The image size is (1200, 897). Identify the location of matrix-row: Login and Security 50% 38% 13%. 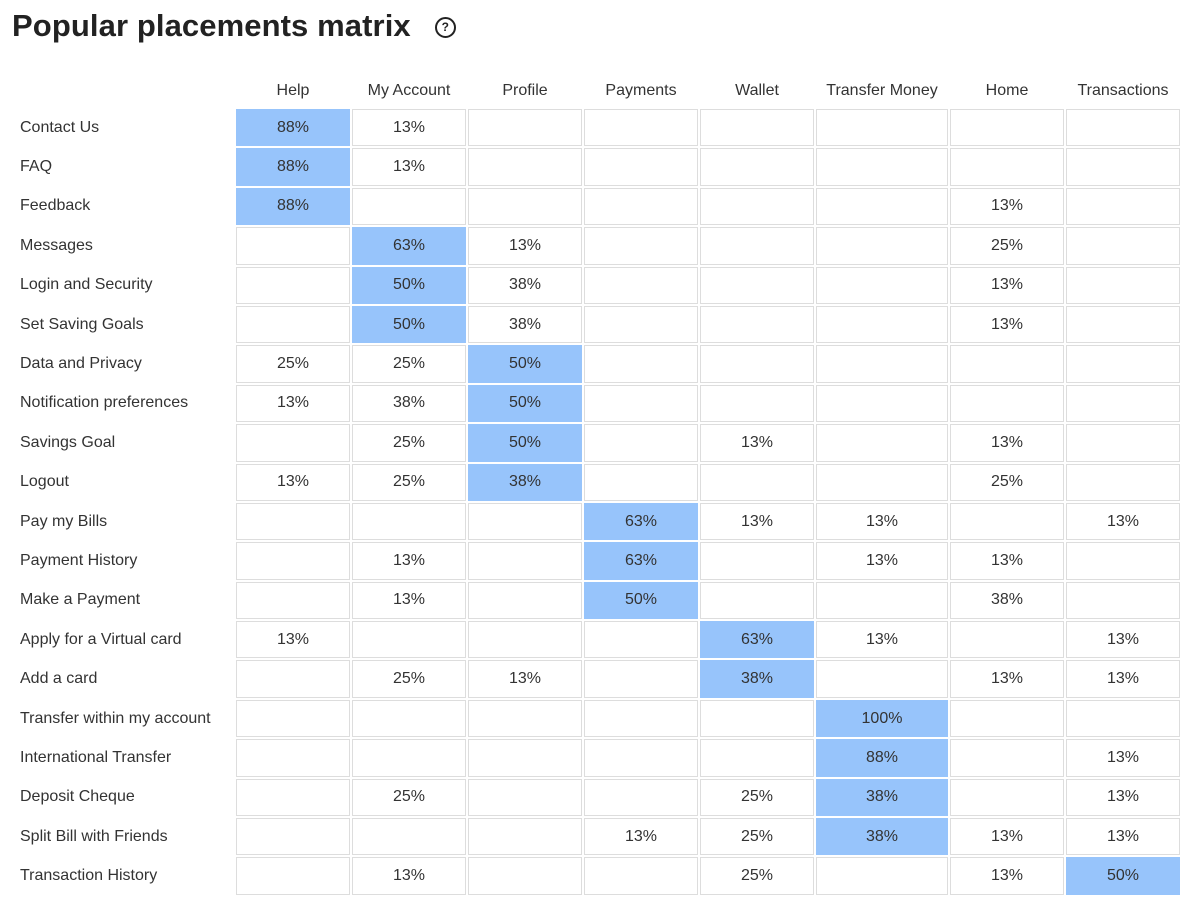
(597, 285).